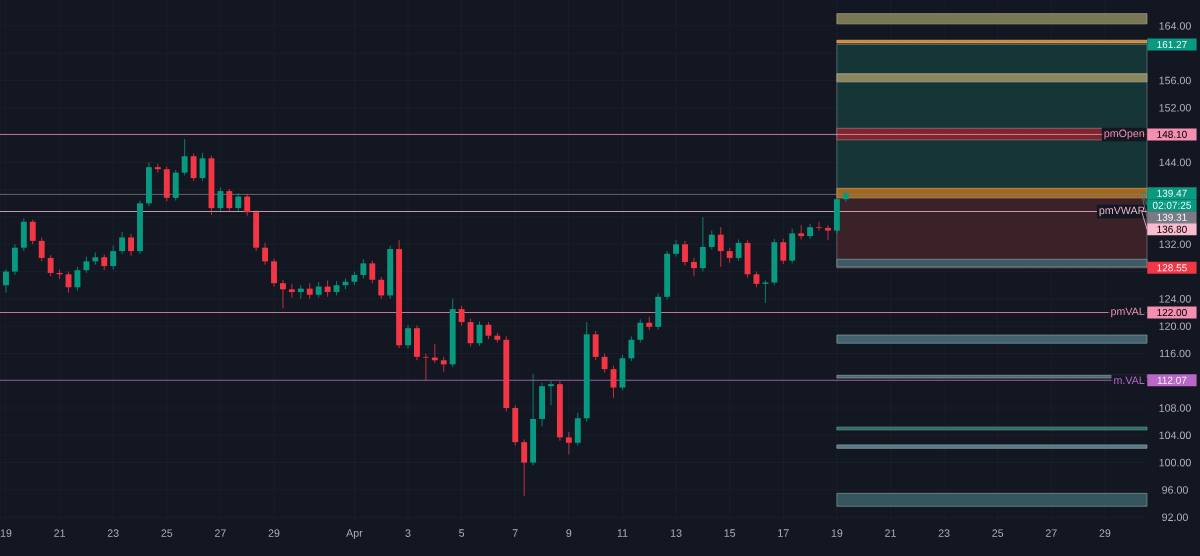  I want to click on annotation: 148.10, so click(1172, 134).